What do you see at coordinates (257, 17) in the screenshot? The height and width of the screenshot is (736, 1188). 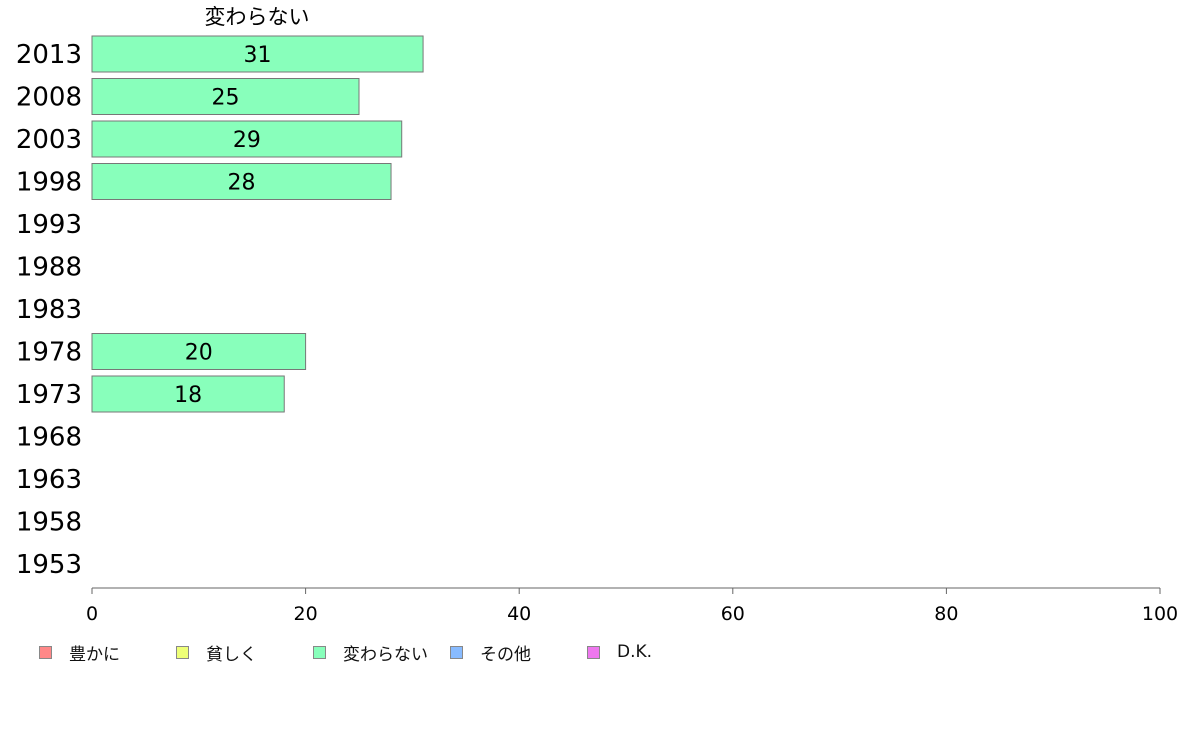 I see `series-title: 変わらない` at bounding box center [257, 17].